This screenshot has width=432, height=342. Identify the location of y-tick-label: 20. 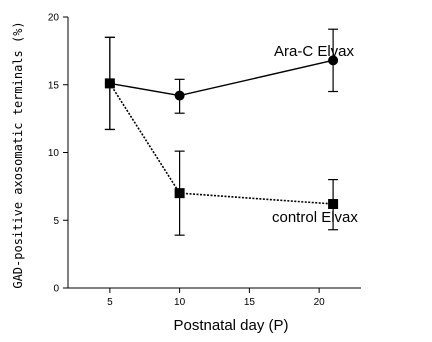
(54, 18).